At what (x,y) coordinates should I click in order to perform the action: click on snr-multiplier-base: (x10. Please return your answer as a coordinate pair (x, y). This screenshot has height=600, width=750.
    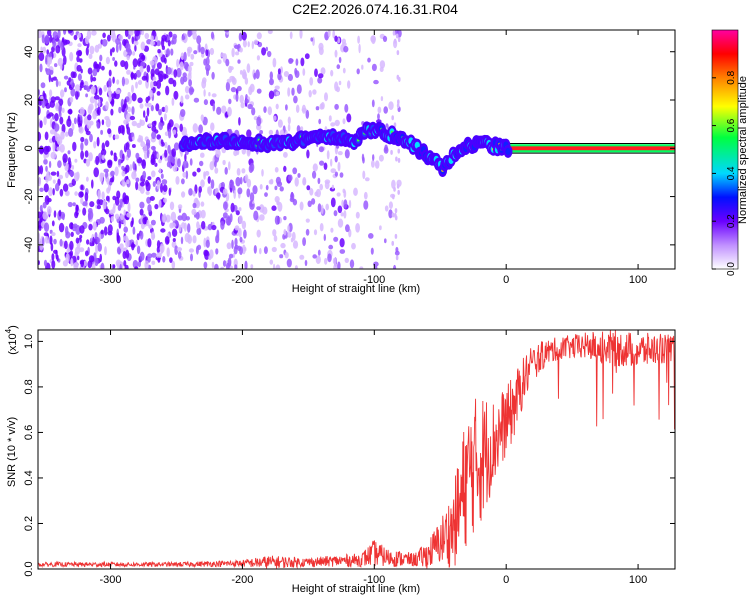
    Looking at the image, I should click on (13, 343).